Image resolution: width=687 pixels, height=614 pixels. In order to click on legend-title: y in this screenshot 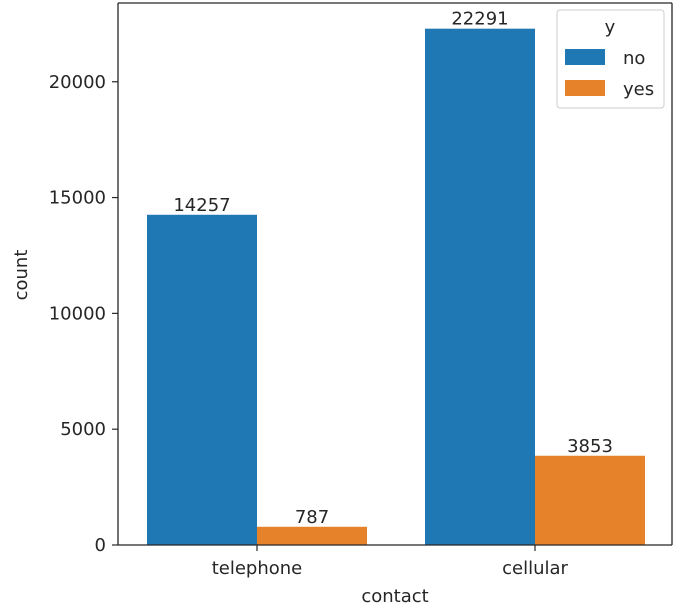, I will do `click(610, 27)`.